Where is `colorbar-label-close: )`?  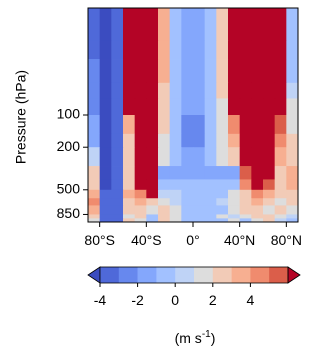 colorbar-label-close: ) is located at coordinates (213, 338).